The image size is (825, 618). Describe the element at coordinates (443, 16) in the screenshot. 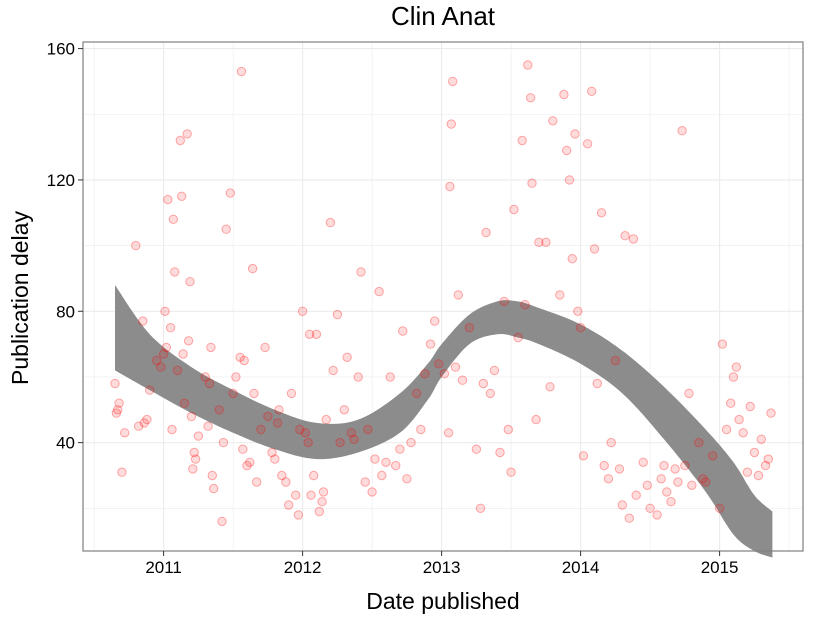

I see `chart-title: Clin Anat` at that location.